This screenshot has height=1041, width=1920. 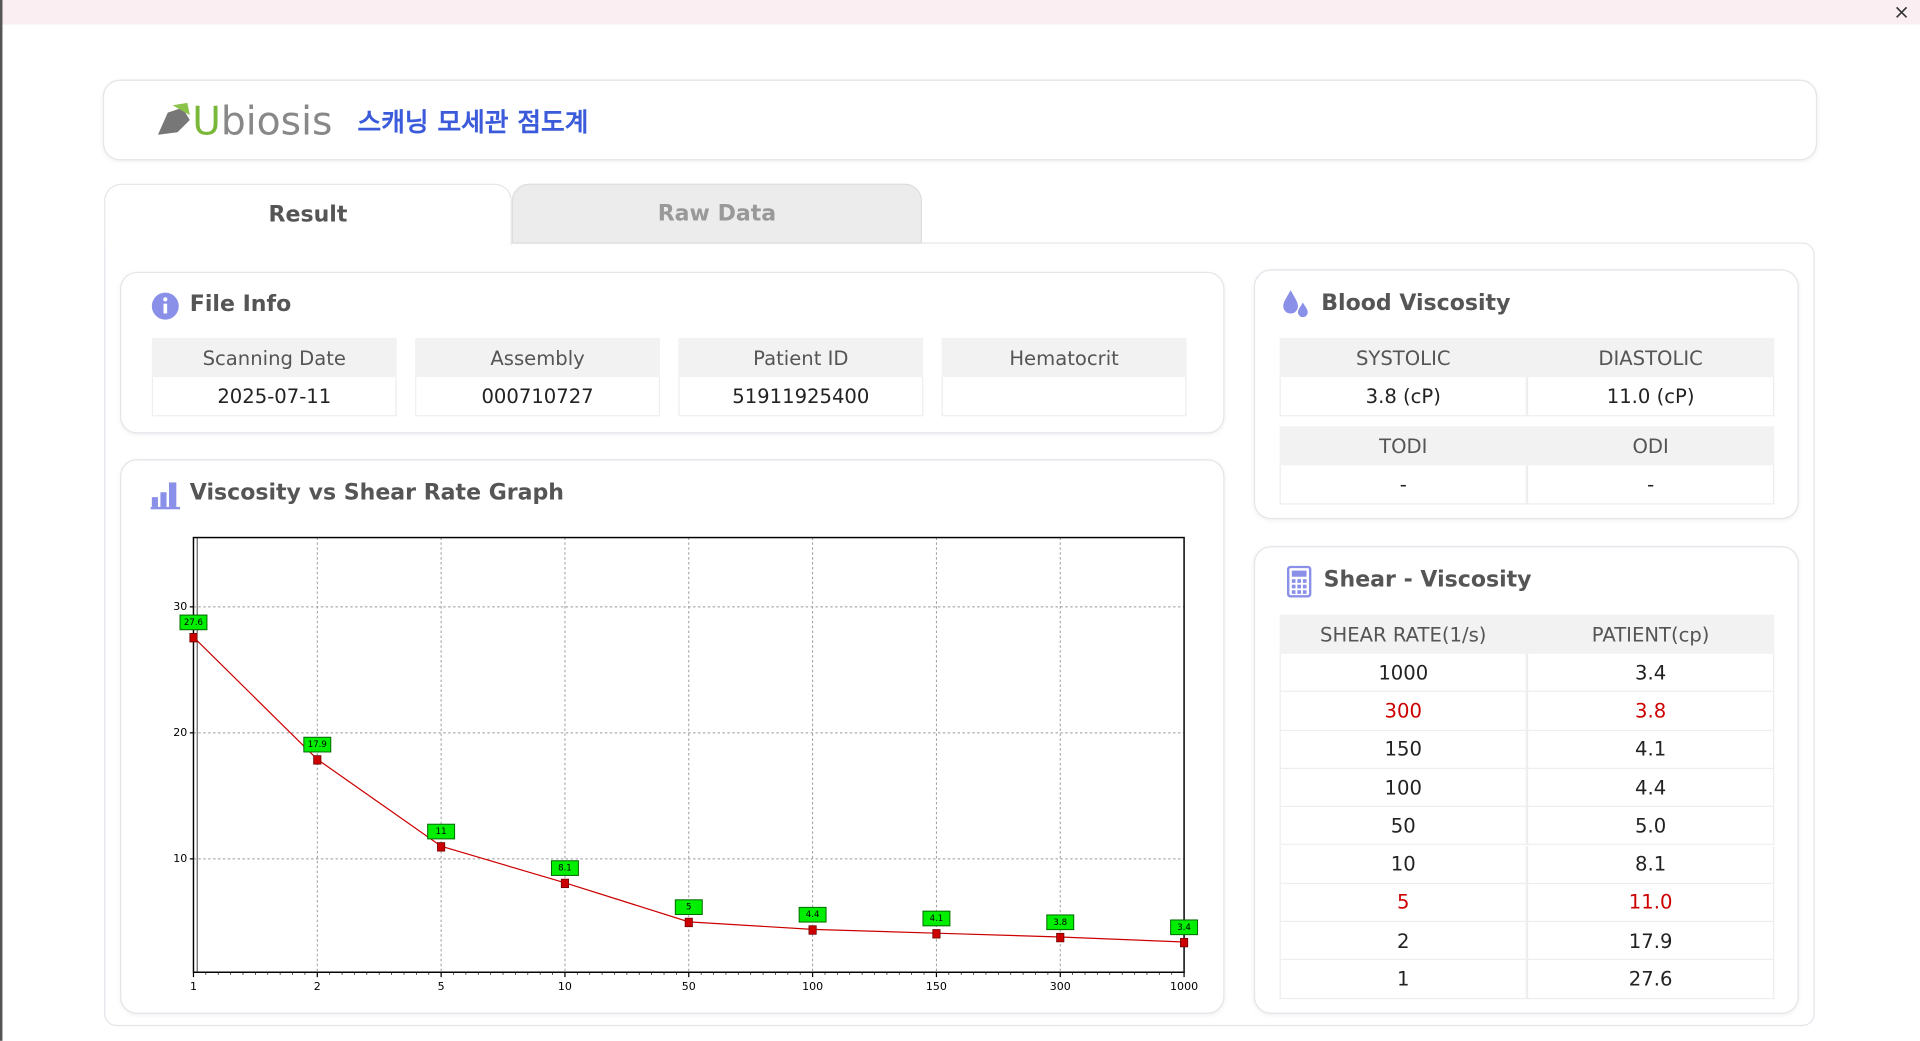 I want to click on card-title: Blood Viscosity, so click(x=1416, y=303).